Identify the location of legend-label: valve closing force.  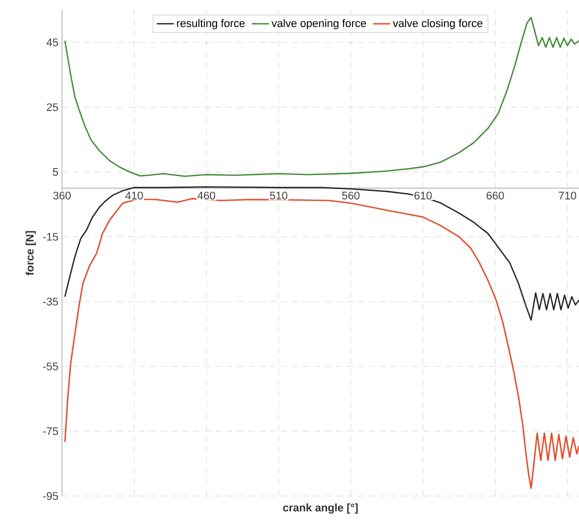
(437, 24).